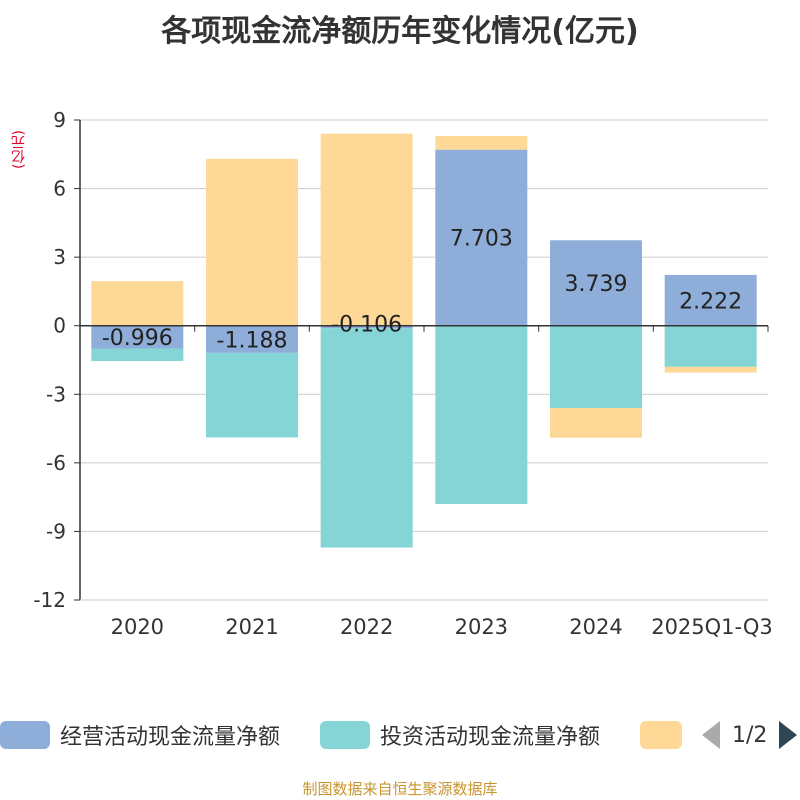 This screenshot has width=800, height=800. I want to click on legend-item-investing: 投资活动现金流量净额, so click(460, 735).